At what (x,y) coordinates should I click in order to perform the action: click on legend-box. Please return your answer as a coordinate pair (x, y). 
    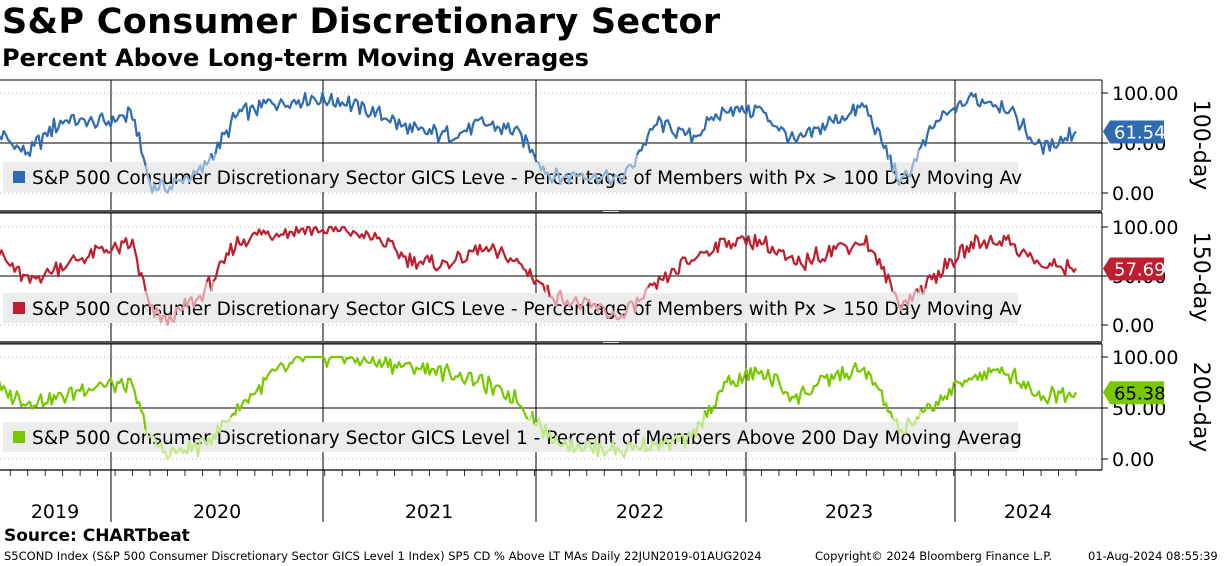
    Looking at the image, I should click on (510, 308).